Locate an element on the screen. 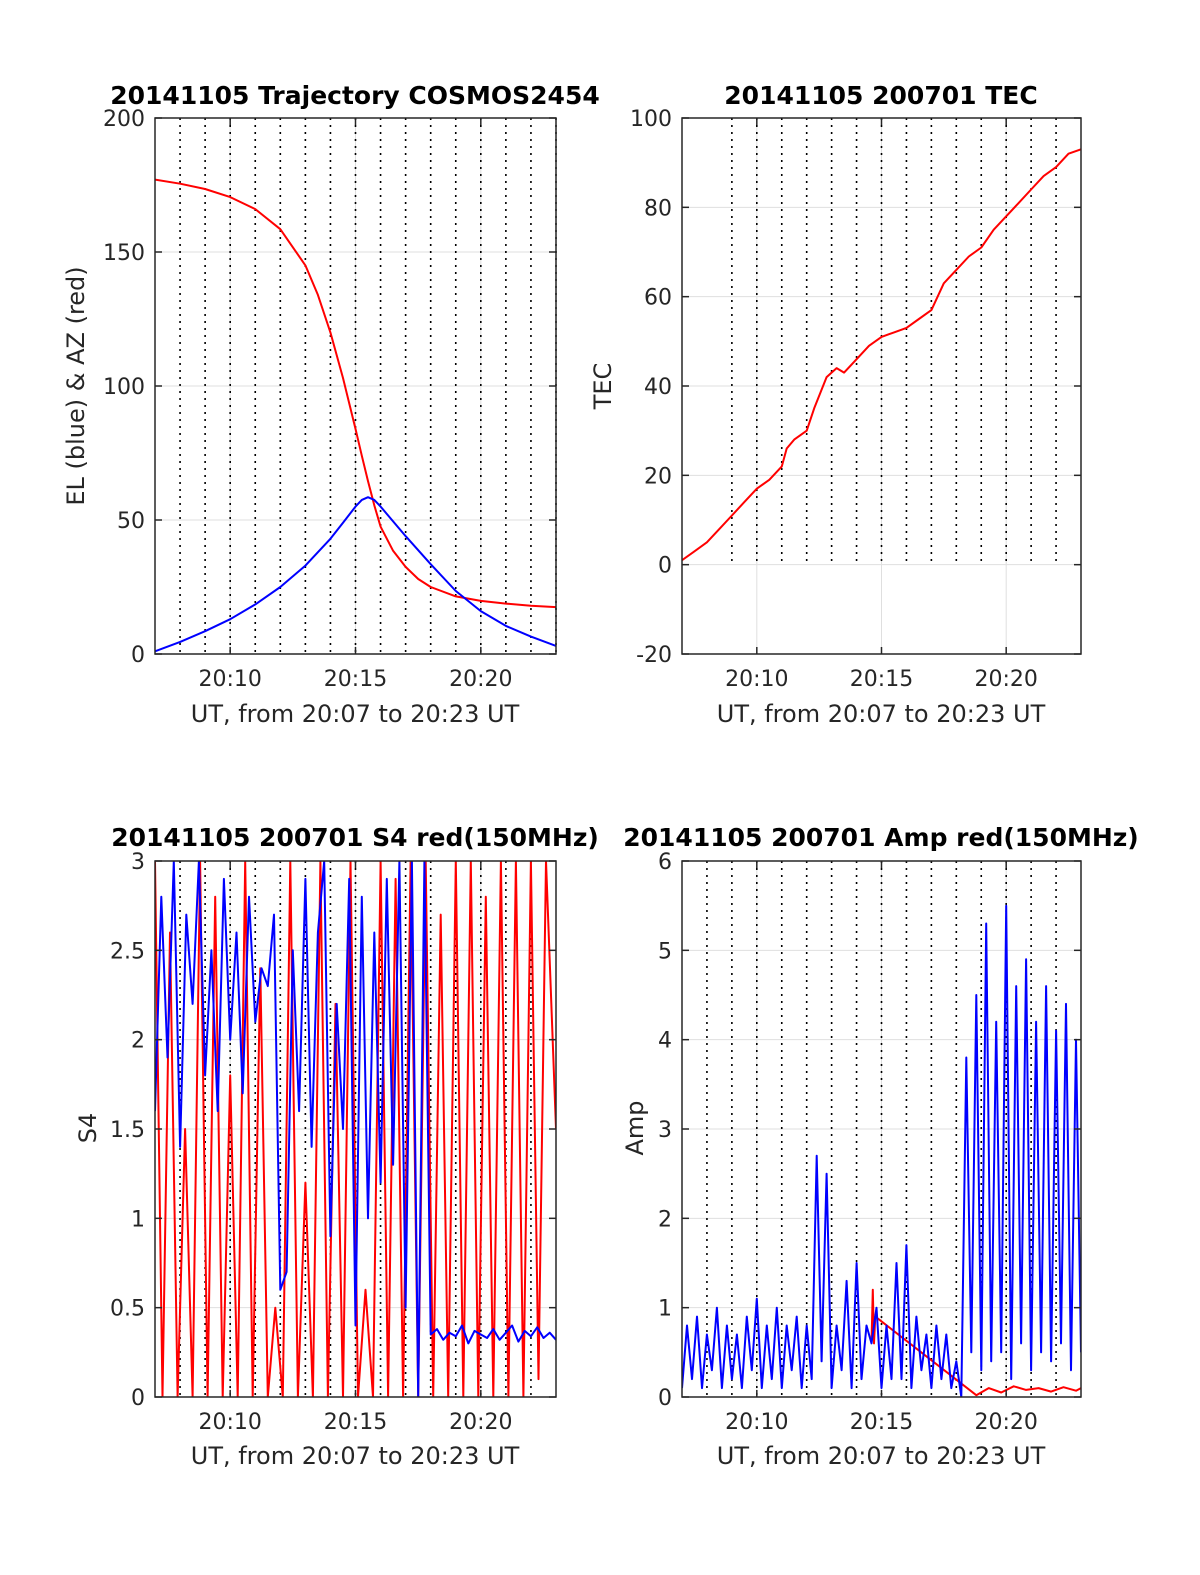 The height and width of the screenshot is (1575, 1200). y-tick-label: 200 is located at coordinates (124, 119).